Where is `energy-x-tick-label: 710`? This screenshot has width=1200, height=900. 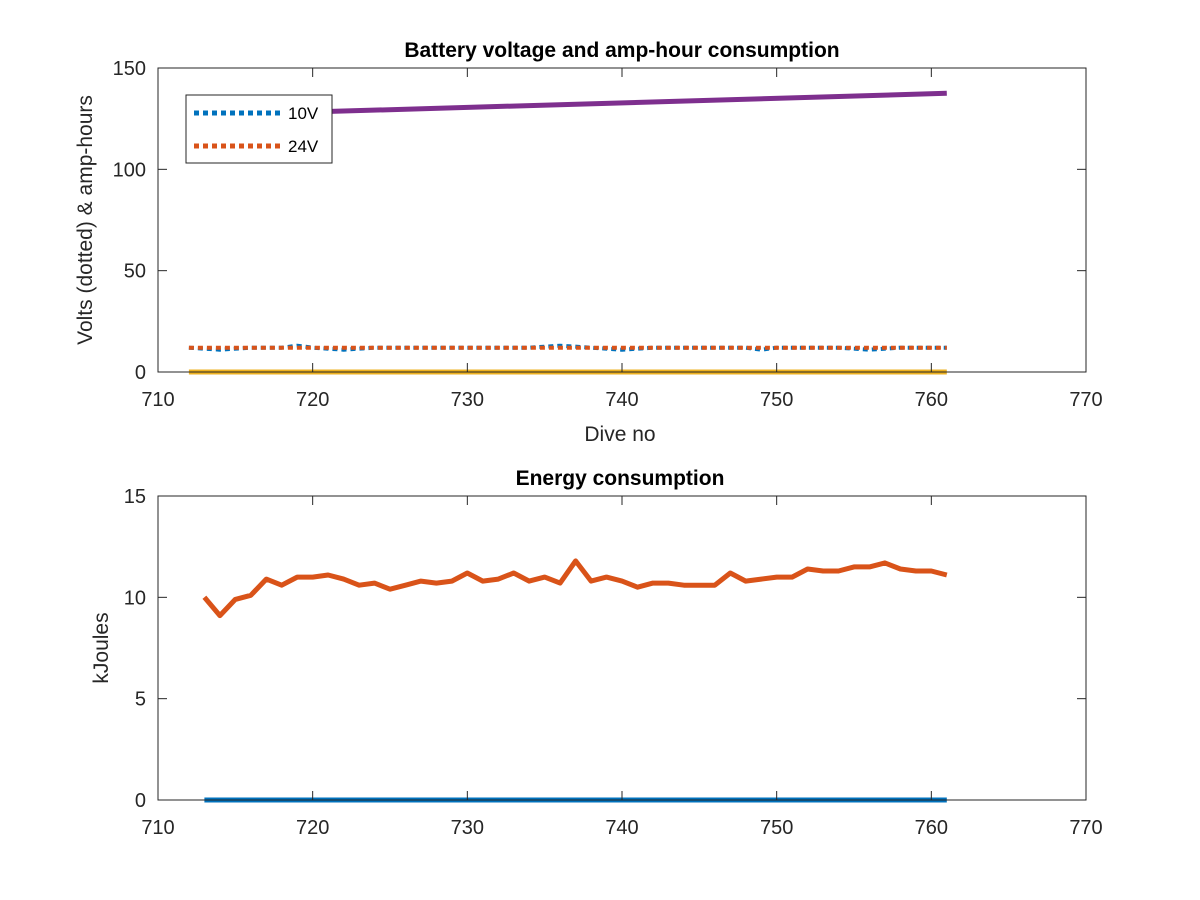
energy-x-tick-label: 710 is located at coordinates (157, 828).